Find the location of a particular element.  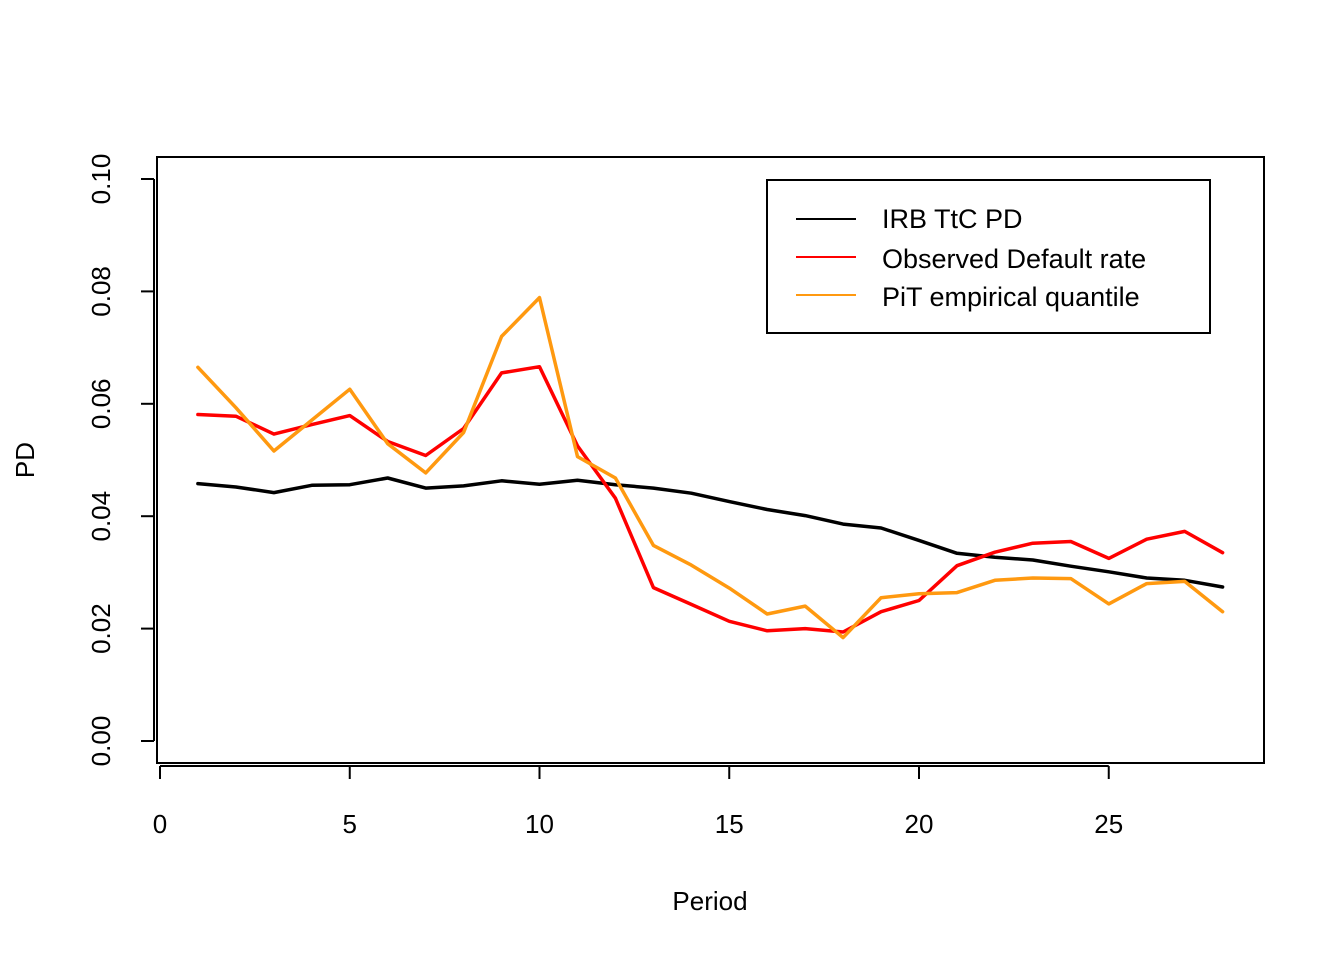

legend-label-irb-ttc-pd: IRB TtC PD is located at coordinates (952, 219).